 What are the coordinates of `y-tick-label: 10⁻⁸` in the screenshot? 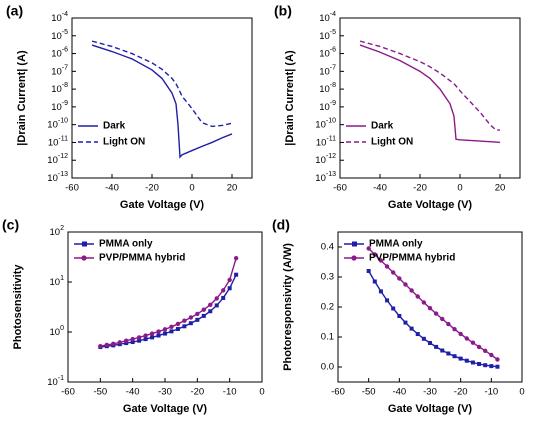 It's located at (327, 88).